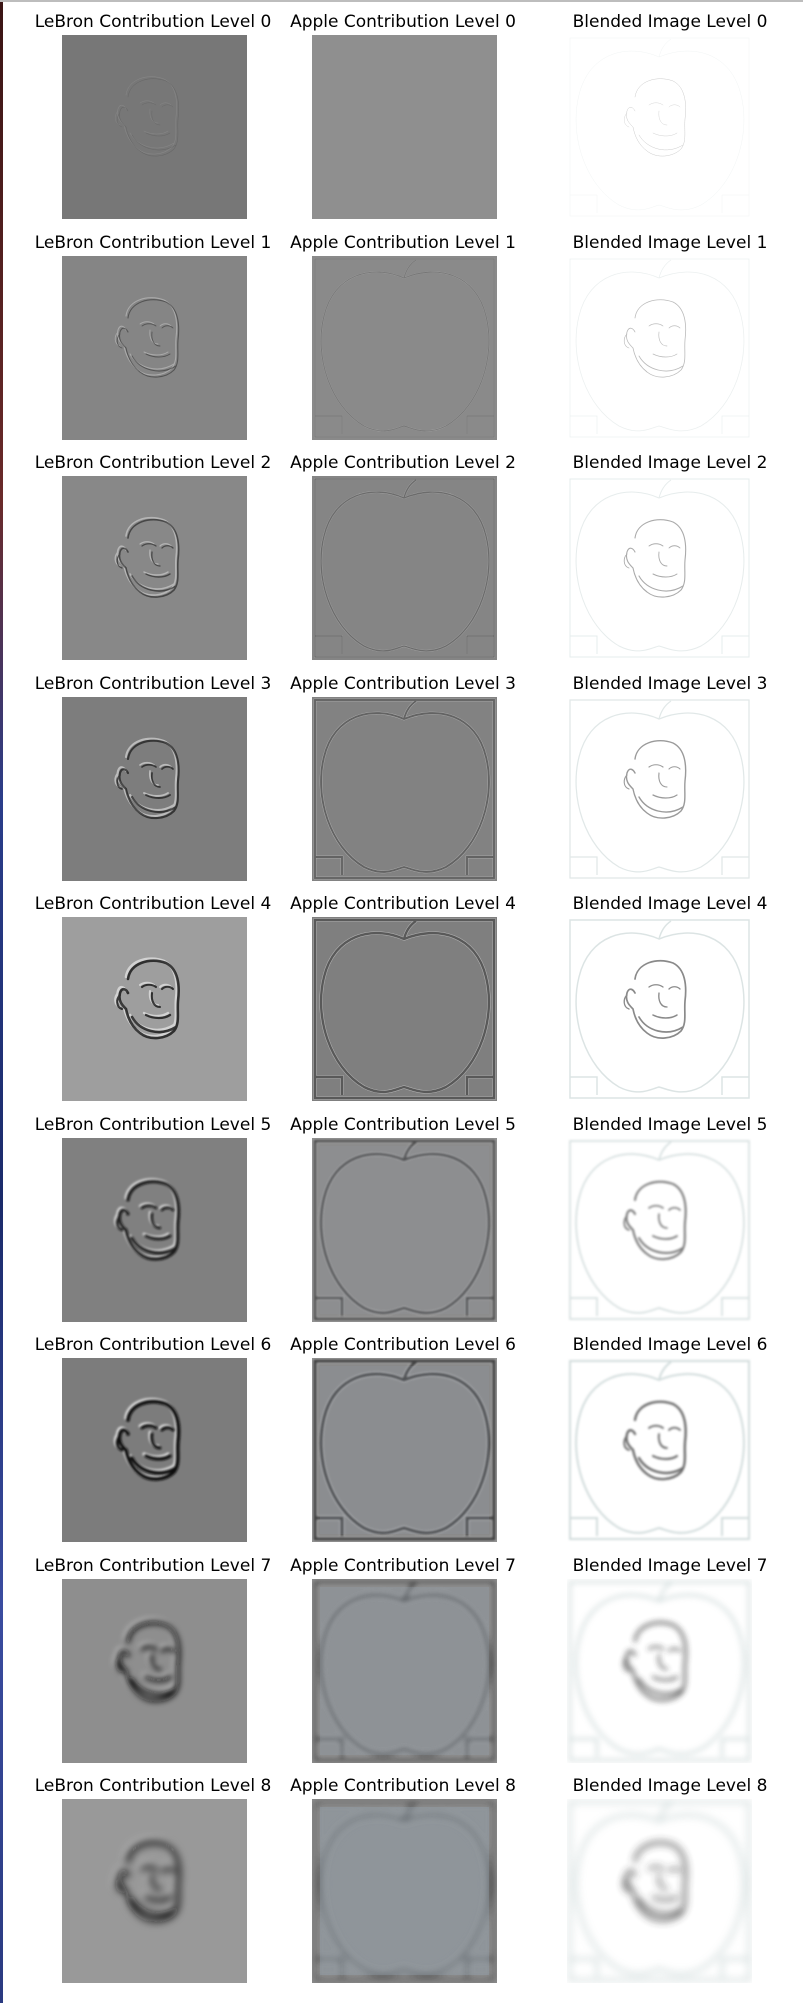  I want to click on blended-image-cell-3: Blended Image Level 3, so click(670, 779).